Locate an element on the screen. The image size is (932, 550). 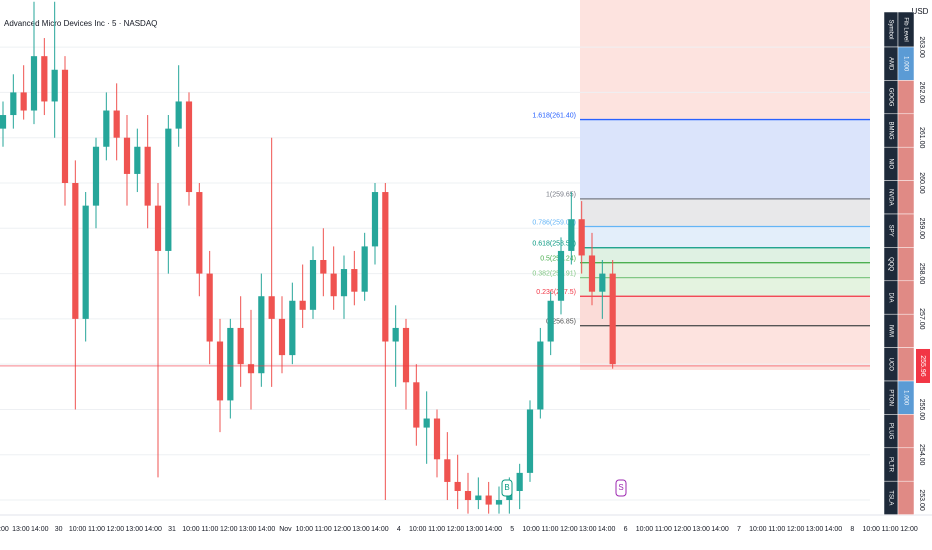
event-label: S is located at coordinates (620, 487).